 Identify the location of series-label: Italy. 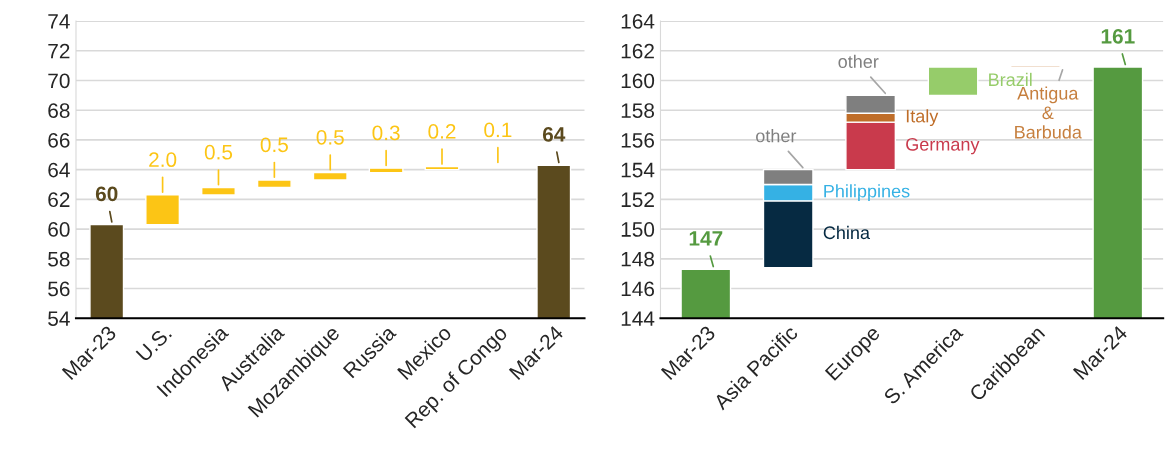
(922, 118).